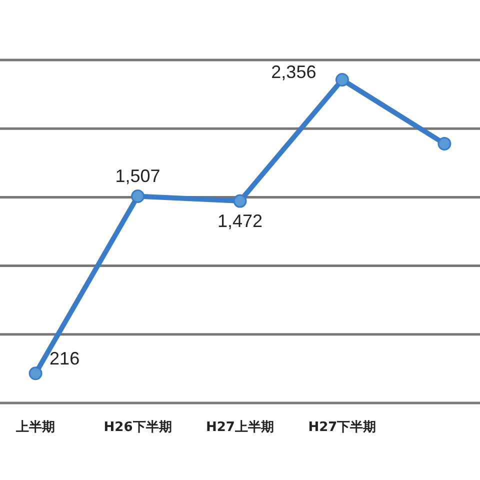  What do you see at coordinates (137, 176) in the screenshot?
I see `data-label: 1,507` at bounding box center [137, 176].